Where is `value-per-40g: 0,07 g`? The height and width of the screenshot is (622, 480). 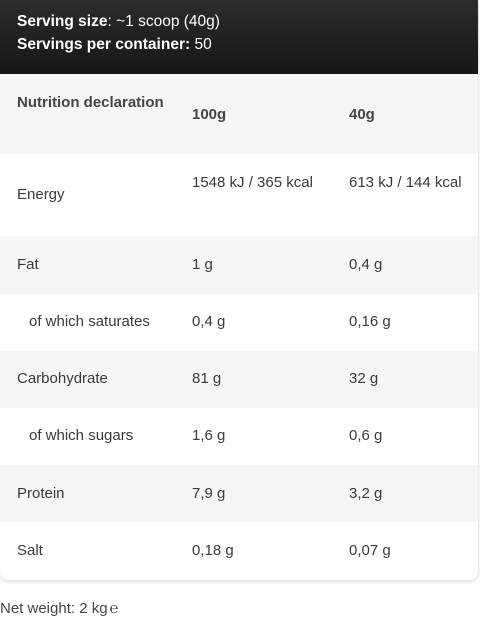 value-per-40g: 0,07 g is located at coordinates (370, 550).